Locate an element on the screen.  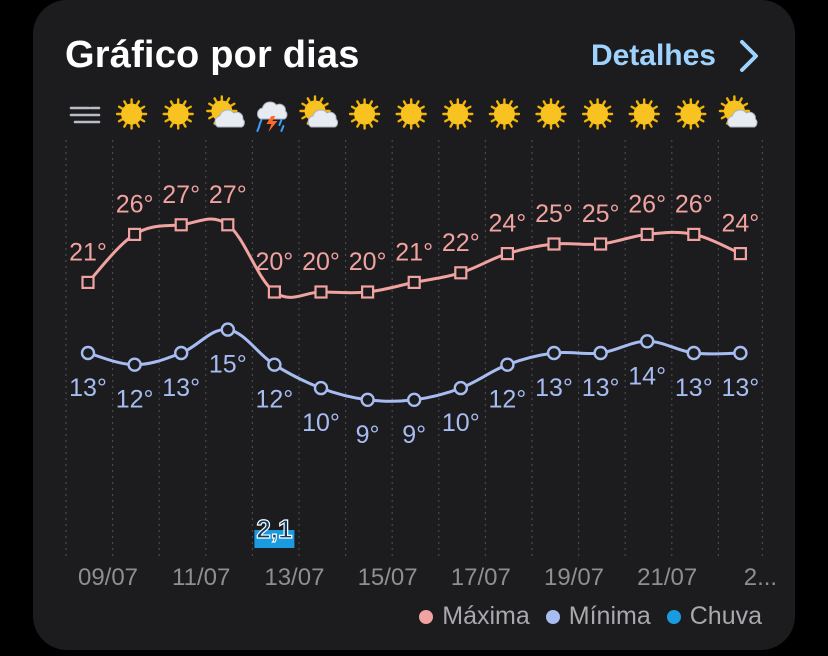
details-button: Detalhes is located at coordinates (676, 56).